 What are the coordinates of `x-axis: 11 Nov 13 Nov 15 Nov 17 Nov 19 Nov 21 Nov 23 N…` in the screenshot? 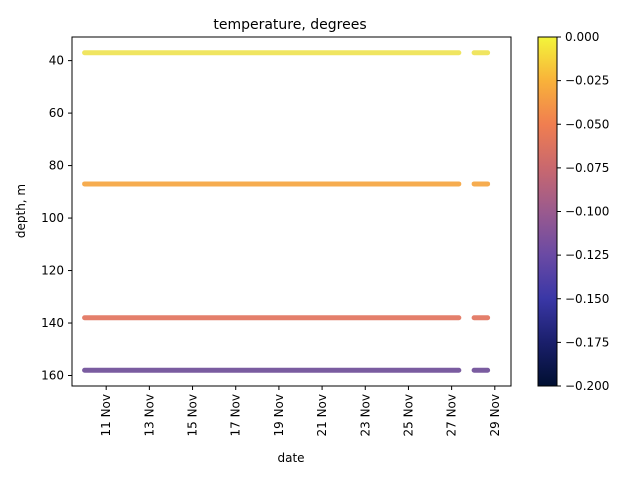 It's located at (300, 411).